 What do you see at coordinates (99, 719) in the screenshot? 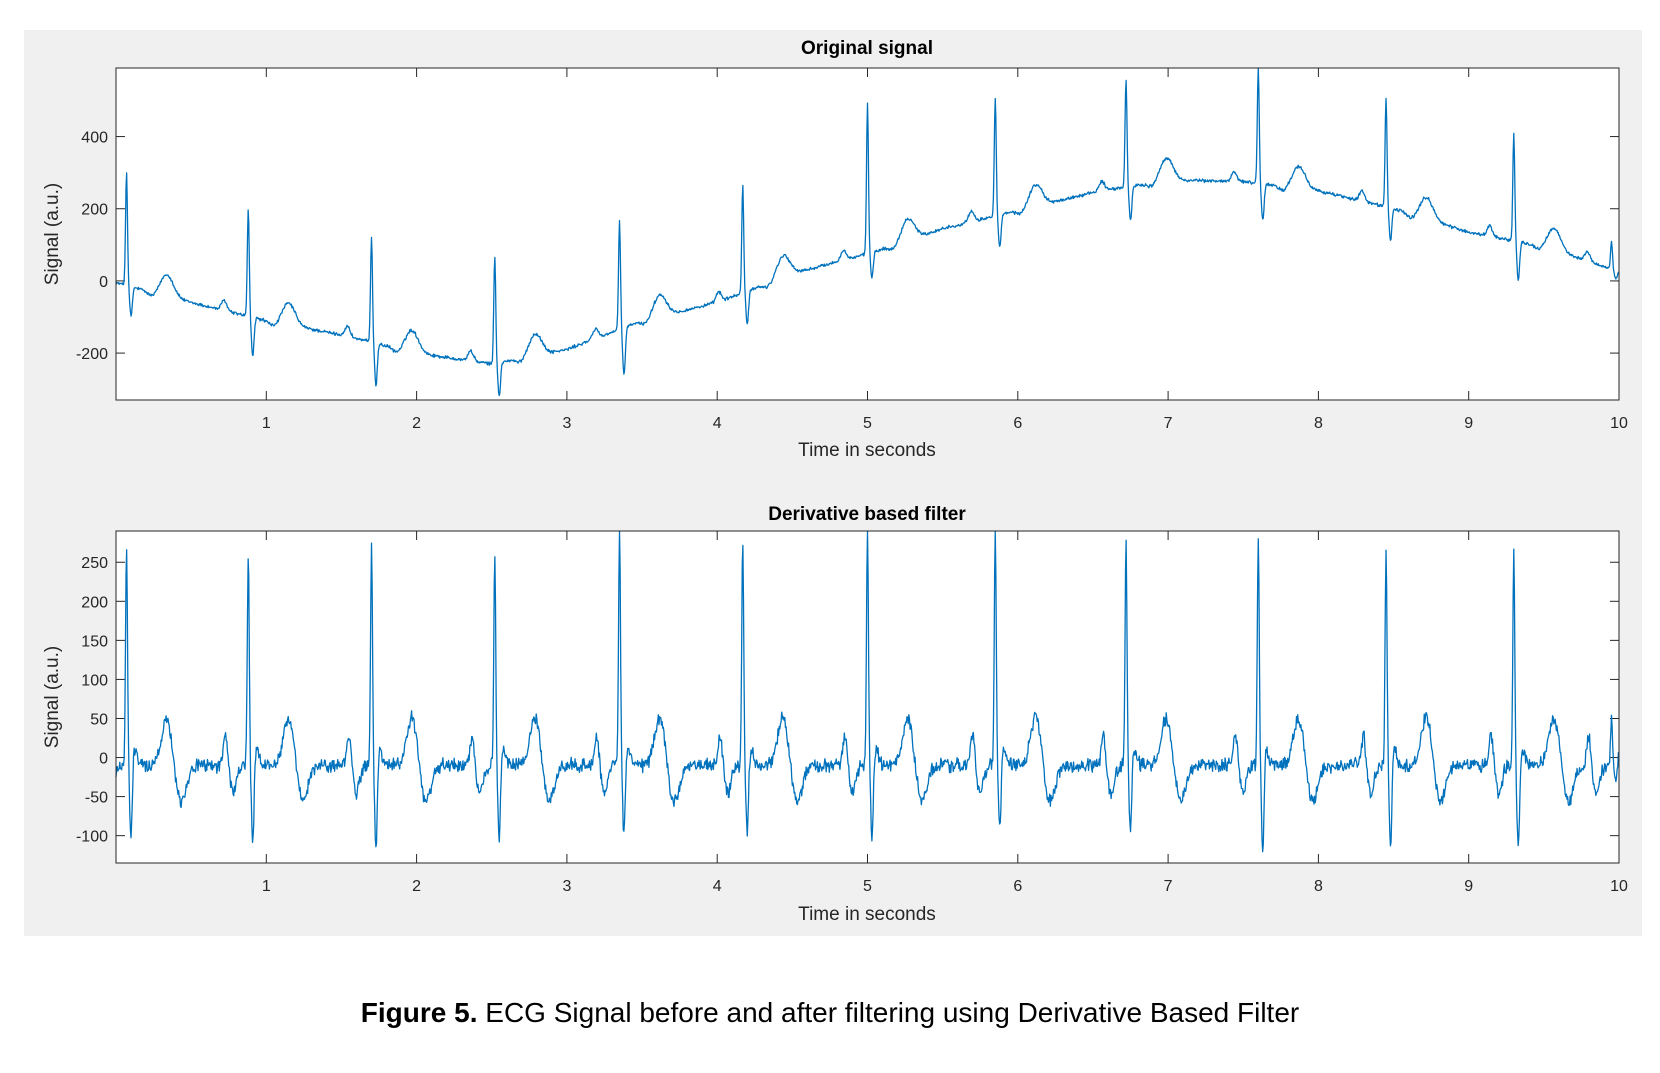
I see `y-tick-label: 50` at bounding box center [99, 719].